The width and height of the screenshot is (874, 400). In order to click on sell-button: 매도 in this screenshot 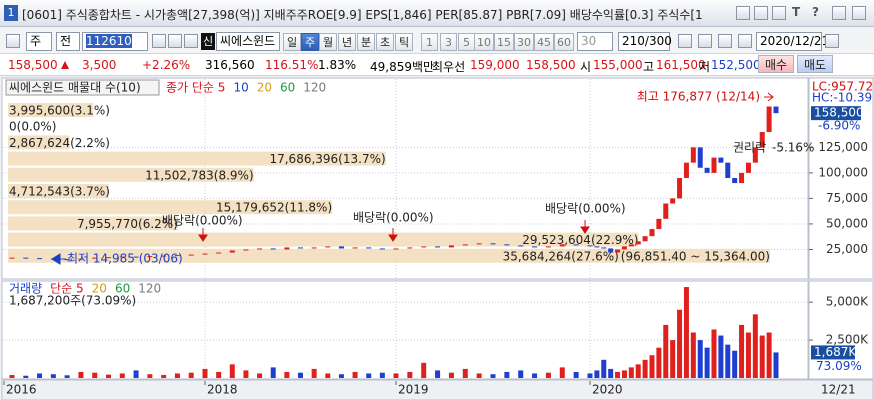, I will do `click(815, 64)`.